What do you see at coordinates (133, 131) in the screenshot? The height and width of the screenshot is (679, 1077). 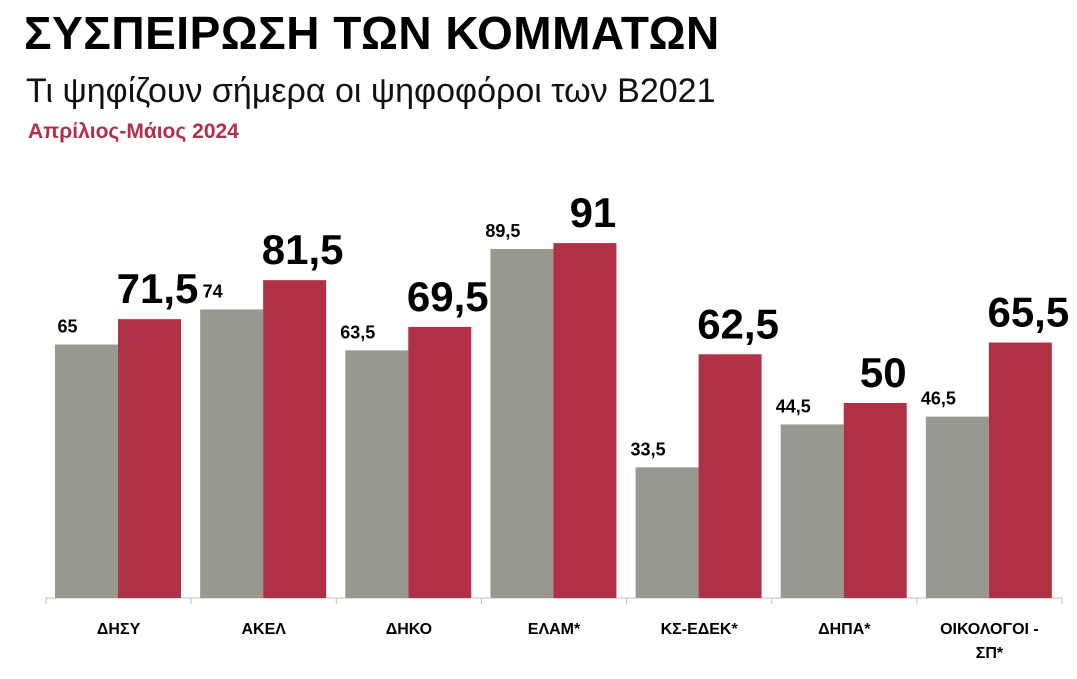 I see `chart-period: Απρίλιος-Μάιος 2024` at bounding box center [133, 131].